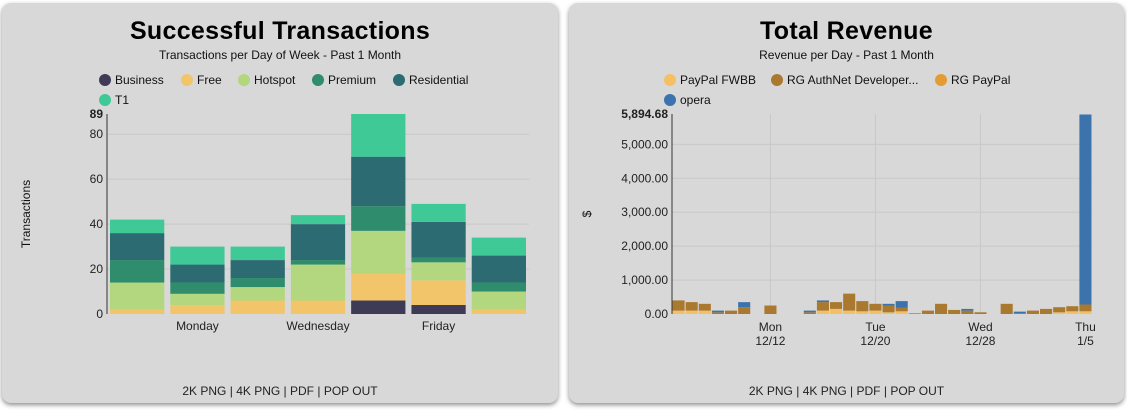 The height and width of the screenshot is (415, 1127). I want to click on y-tick-label: 2,000.00, so click(644, 246).